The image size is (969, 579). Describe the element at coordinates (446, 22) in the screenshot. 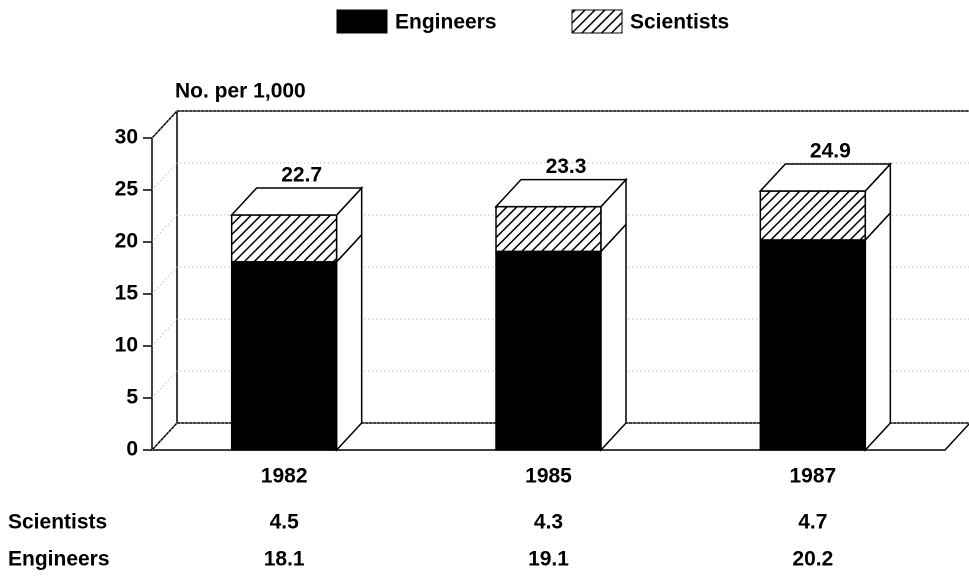

I see `legend-label: Engineers` at that location.